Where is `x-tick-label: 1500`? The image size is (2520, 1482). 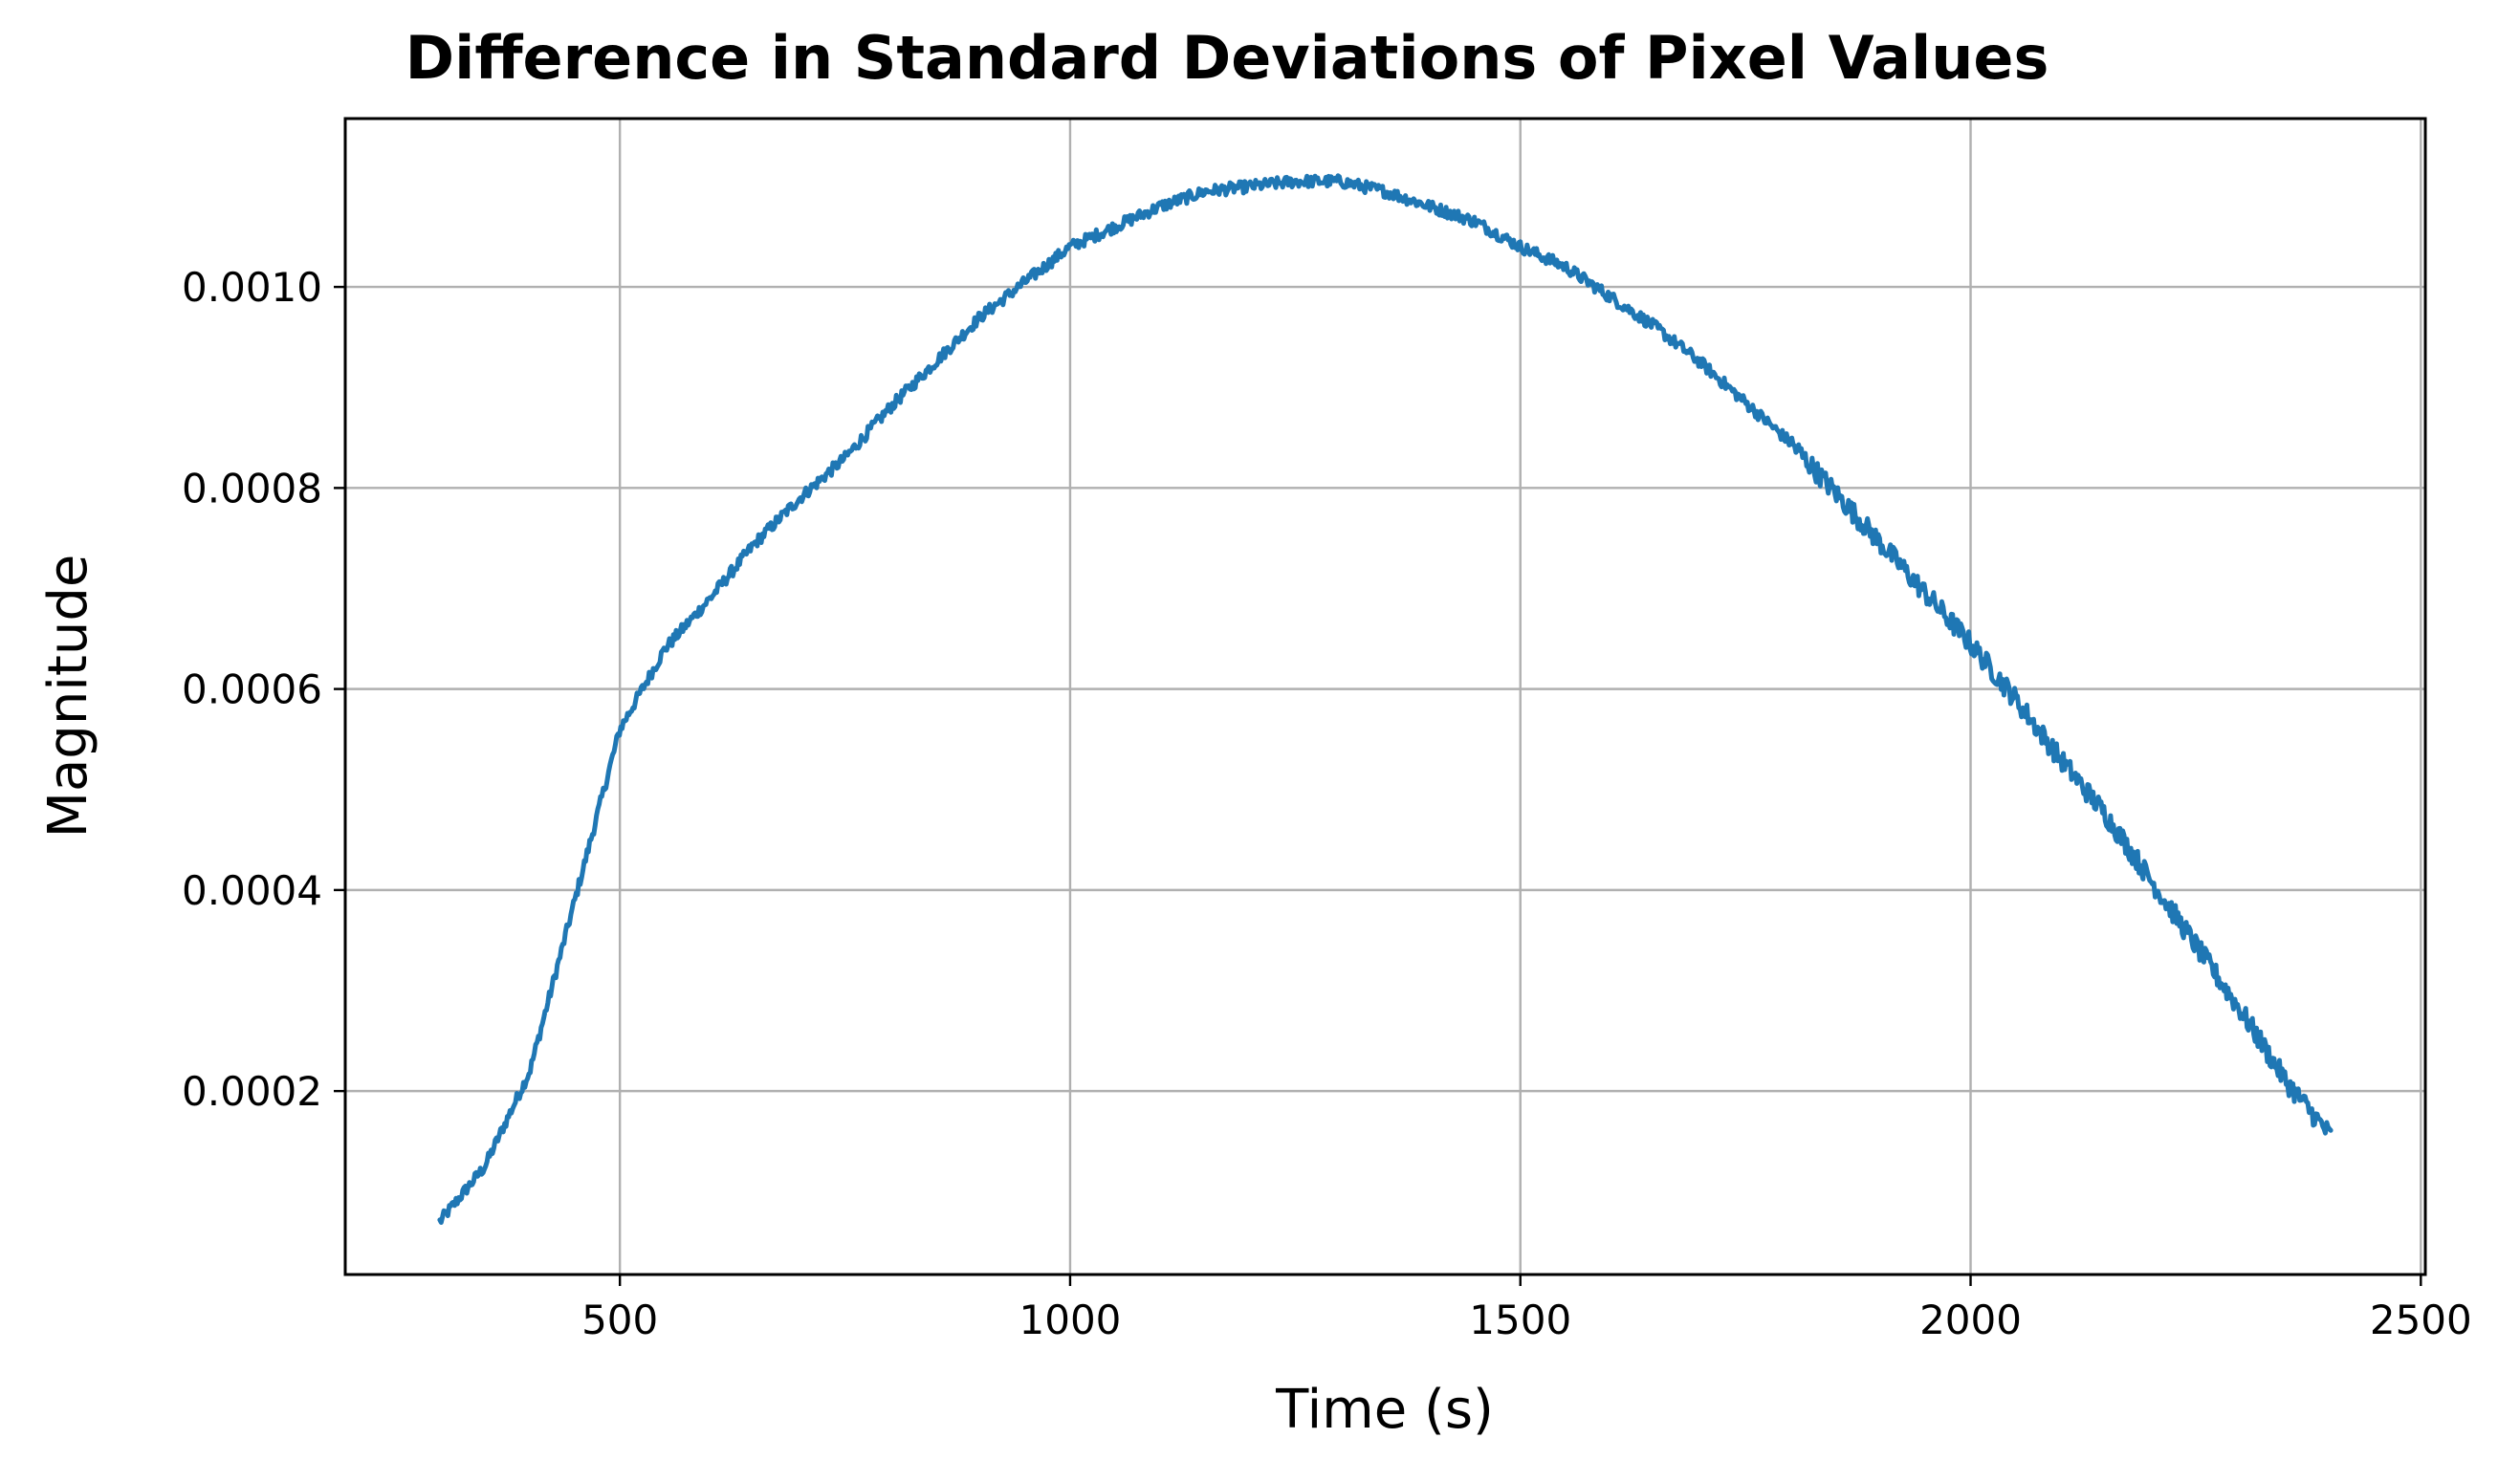 x-tick-label: 1500 is located at coordinates (1520, 1320).